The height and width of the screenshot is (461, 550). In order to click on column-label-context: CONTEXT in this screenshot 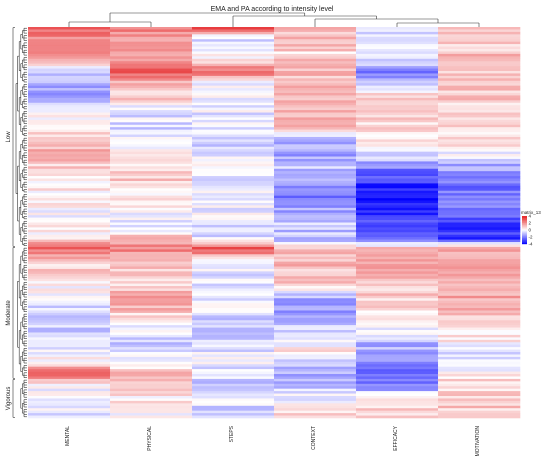, I will do `click(314, 438)`.